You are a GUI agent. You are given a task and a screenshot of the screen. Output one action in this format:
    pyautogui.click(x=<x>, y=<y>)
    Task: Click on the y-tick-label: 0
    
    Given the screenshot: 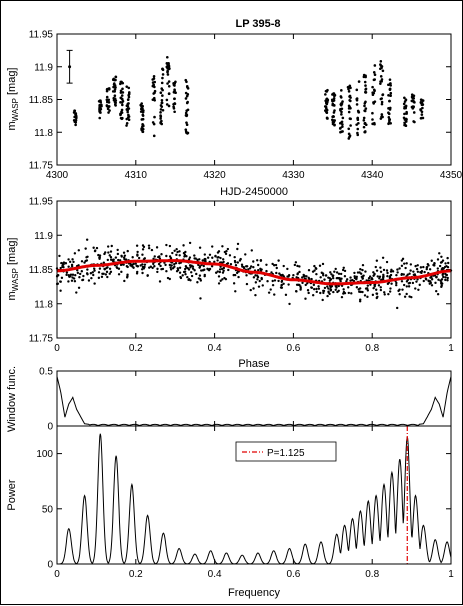 What is the action you would take?
    pyautogui.click(x=50, y=565)
    